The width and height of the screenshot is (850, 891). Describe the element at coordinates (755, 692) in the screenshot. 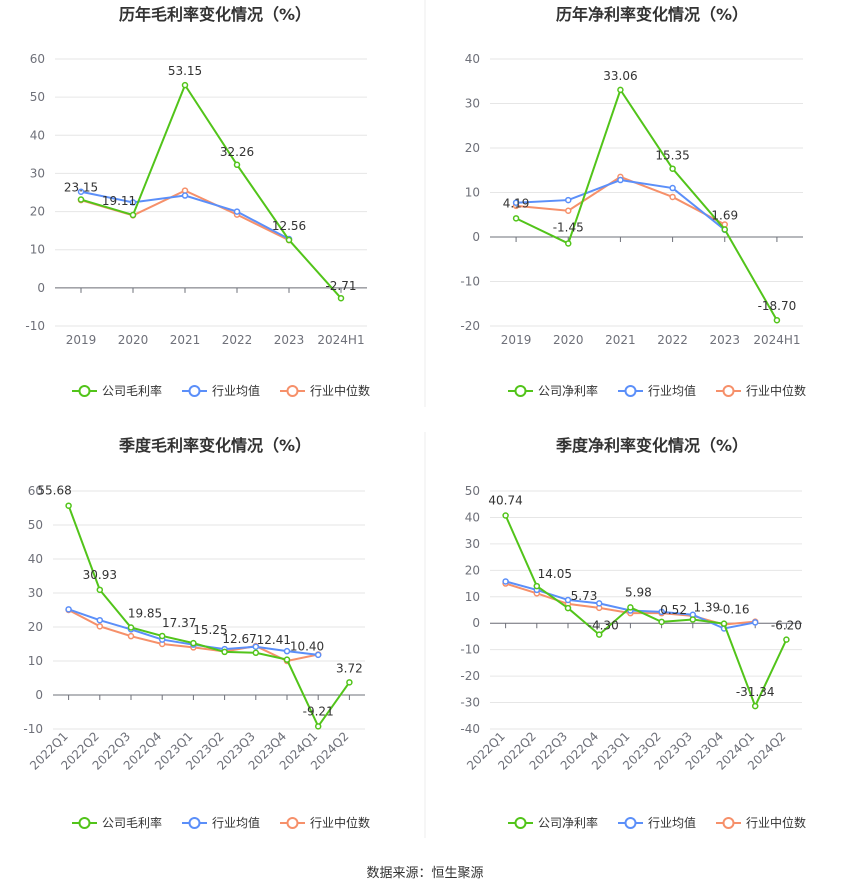

I see `data-label: -31.34` at that location.